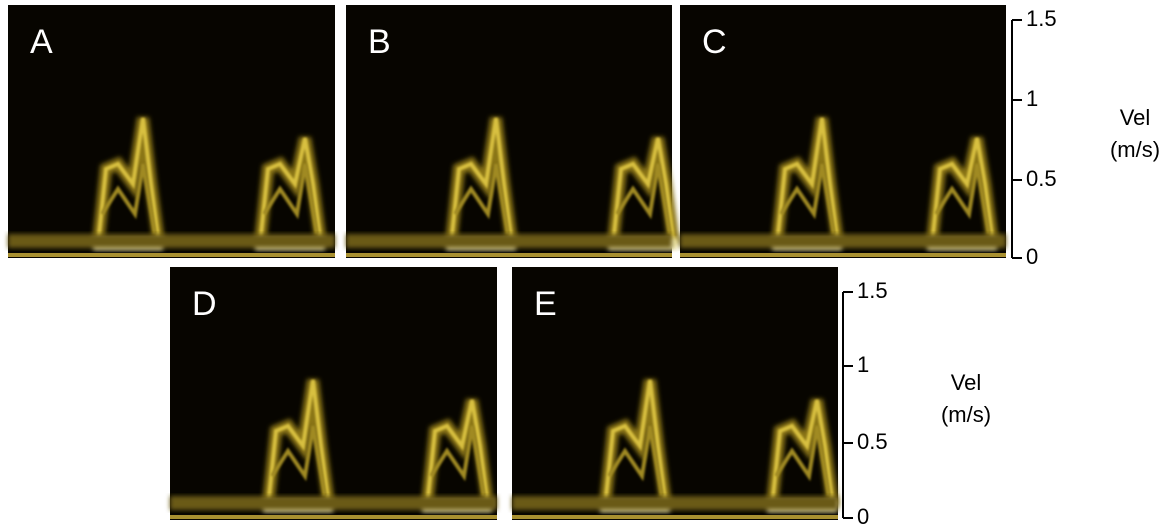 Image resolution: width=1173 pixels, height=532 pixels. I want to click on spectrogram-panel: B, so click(513, 131).